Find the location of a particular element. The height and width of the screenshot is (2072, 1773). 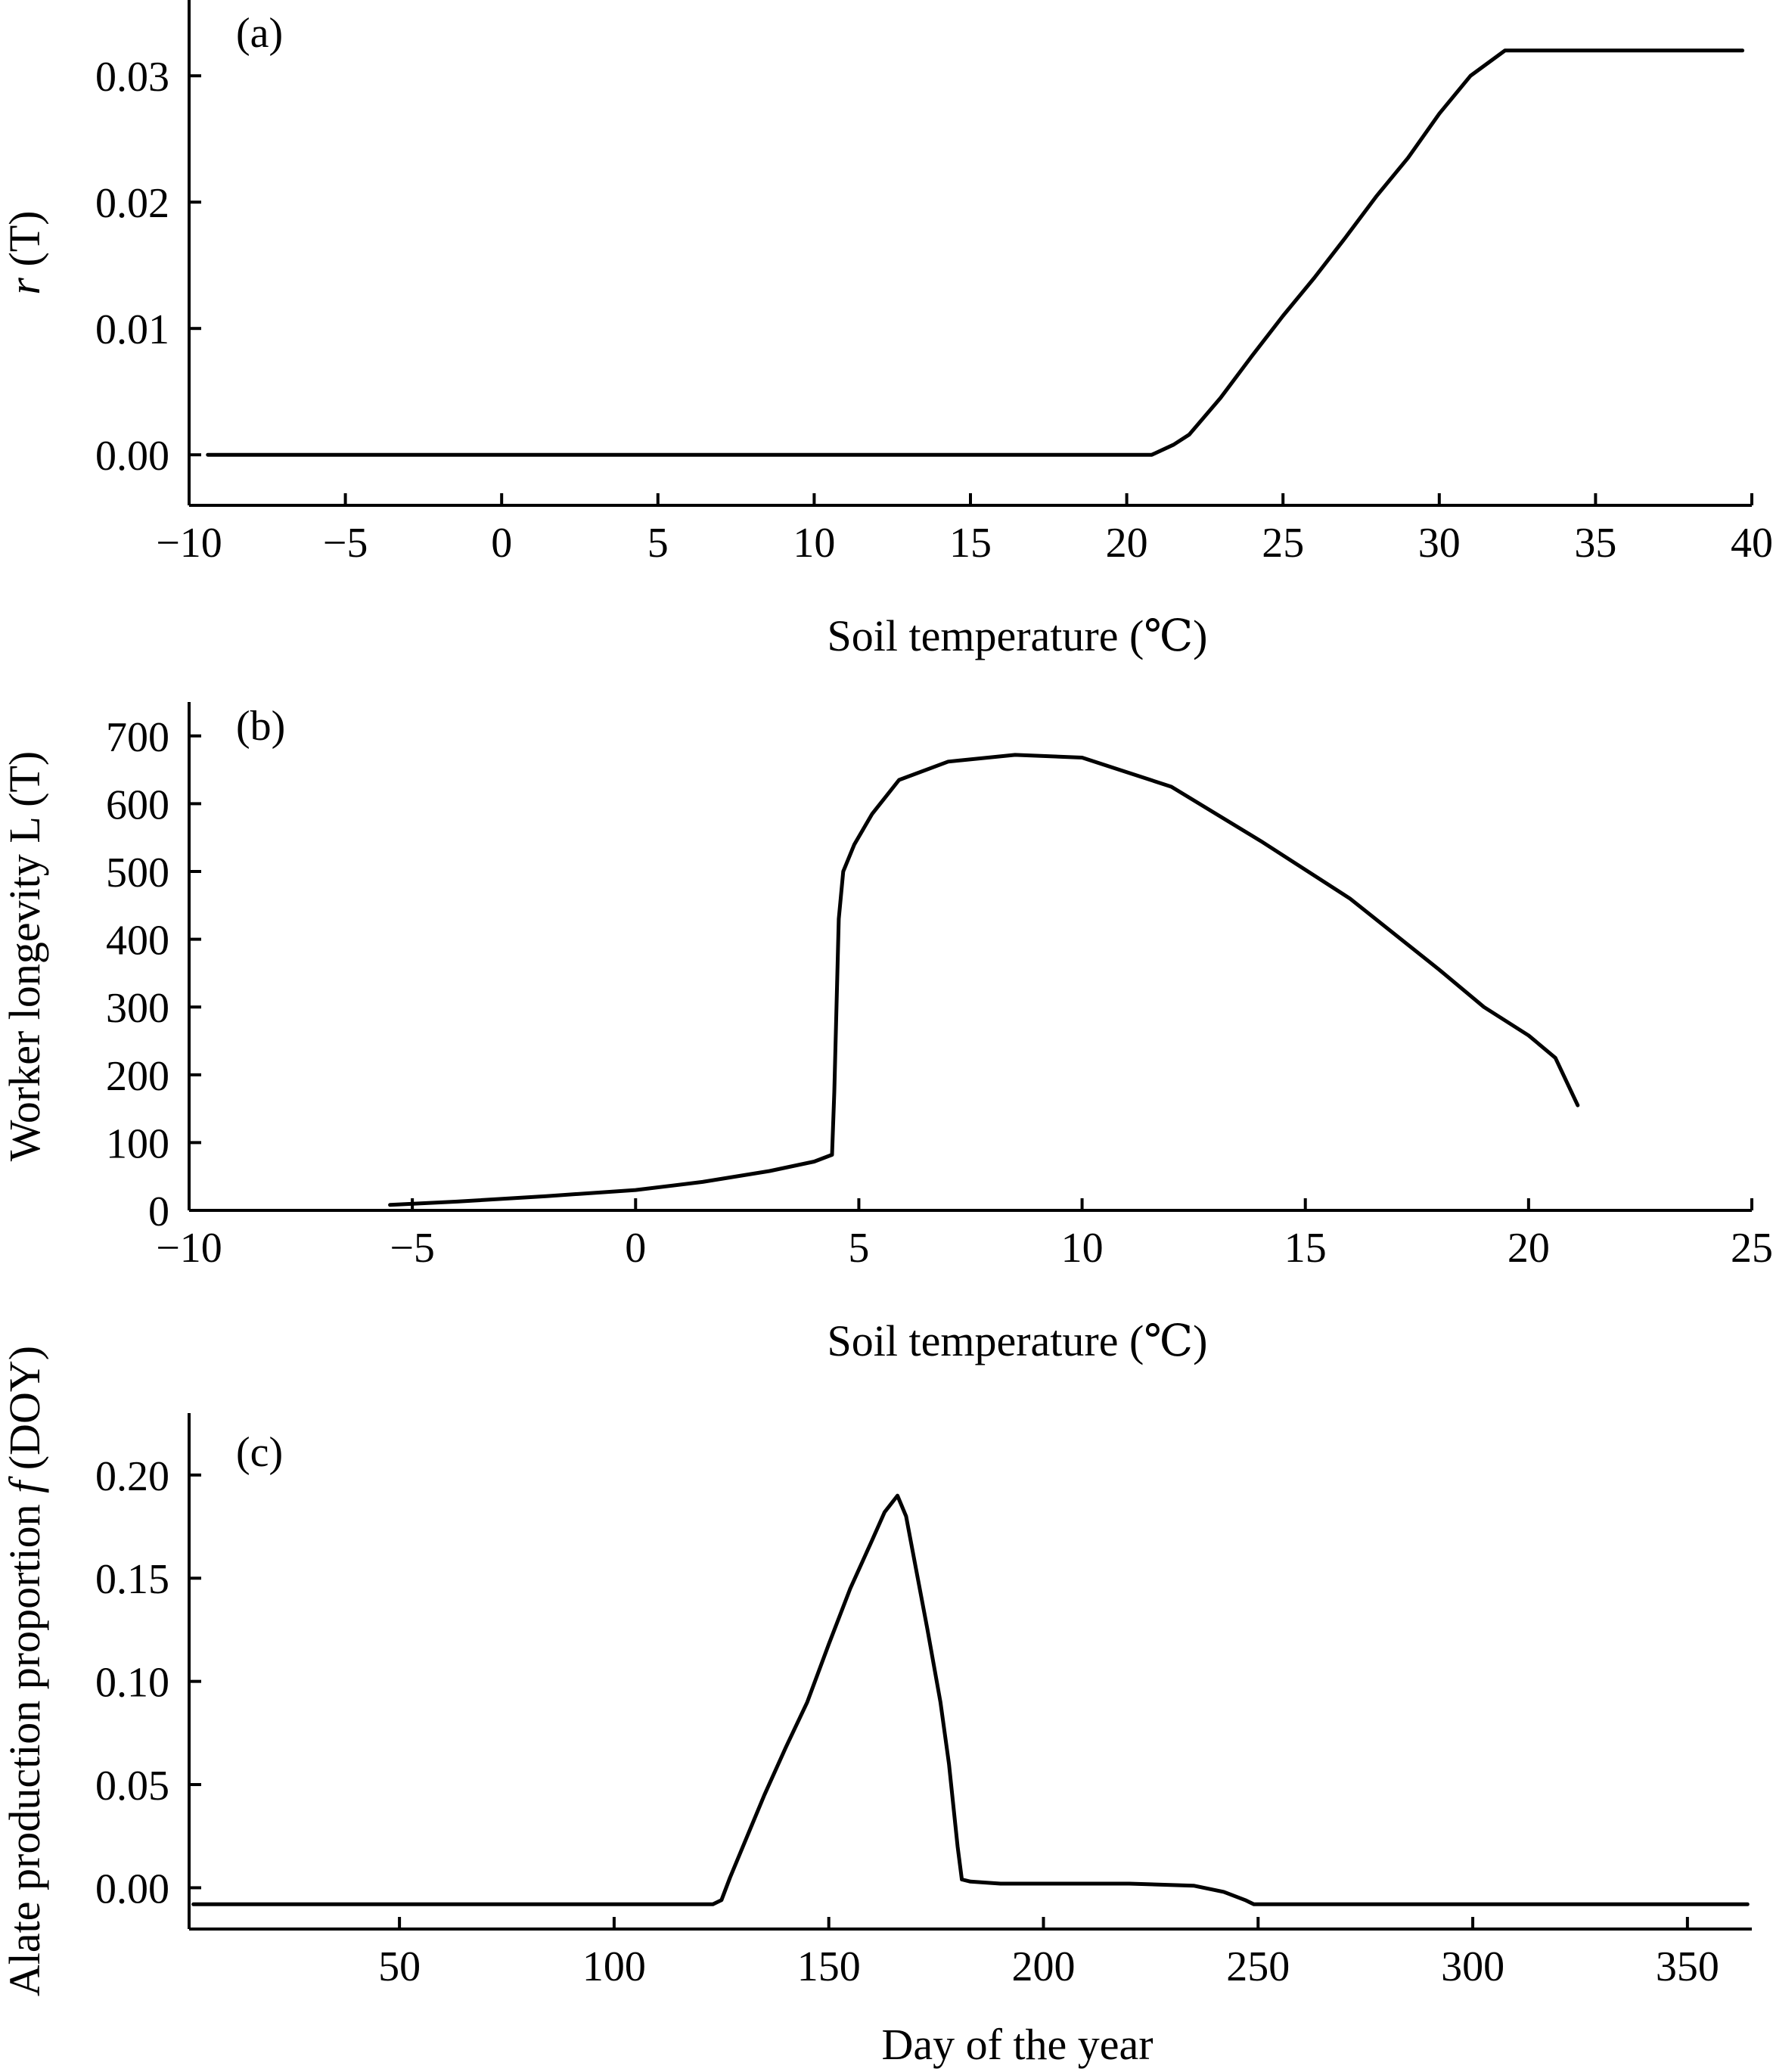

y-tick-label: 600 is located at coordinates (137, 804).